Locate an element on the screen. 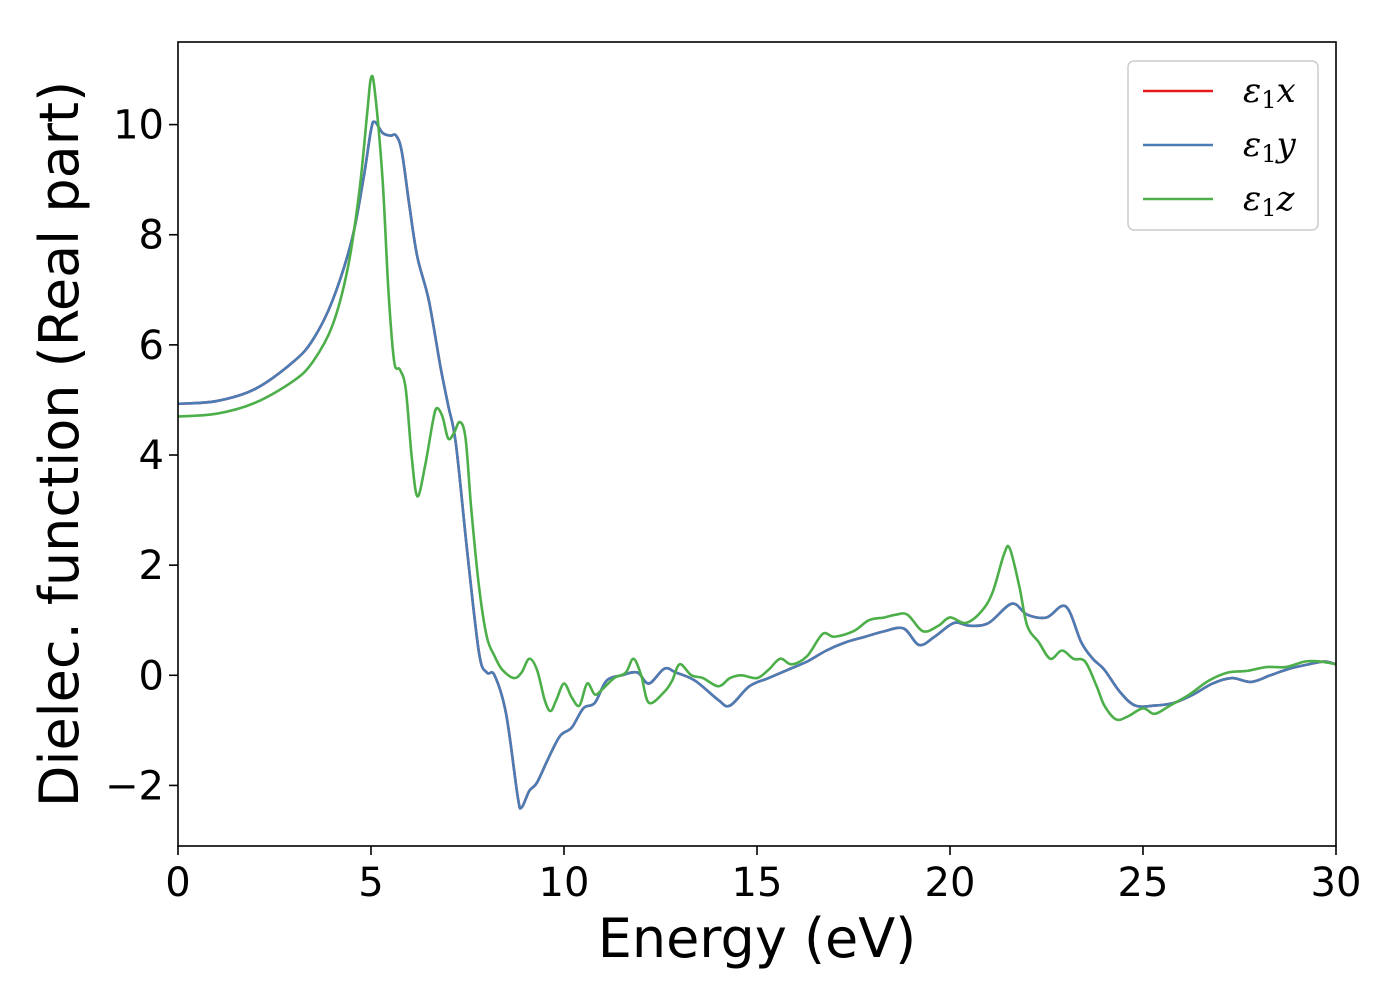 The height and width of the screenshot is (1000, 1400). legend-label-x: ε1x is located at coordinates (1269, 92).